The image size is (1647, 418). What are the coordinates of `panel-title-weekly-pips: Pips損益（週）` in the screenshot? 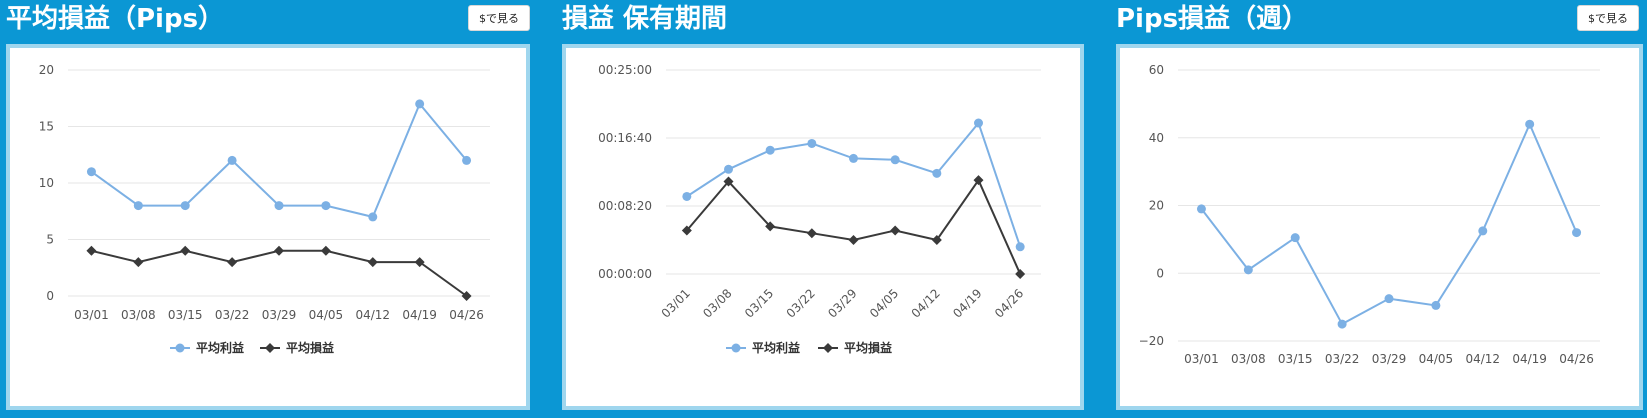 It's located at (1212, 19).